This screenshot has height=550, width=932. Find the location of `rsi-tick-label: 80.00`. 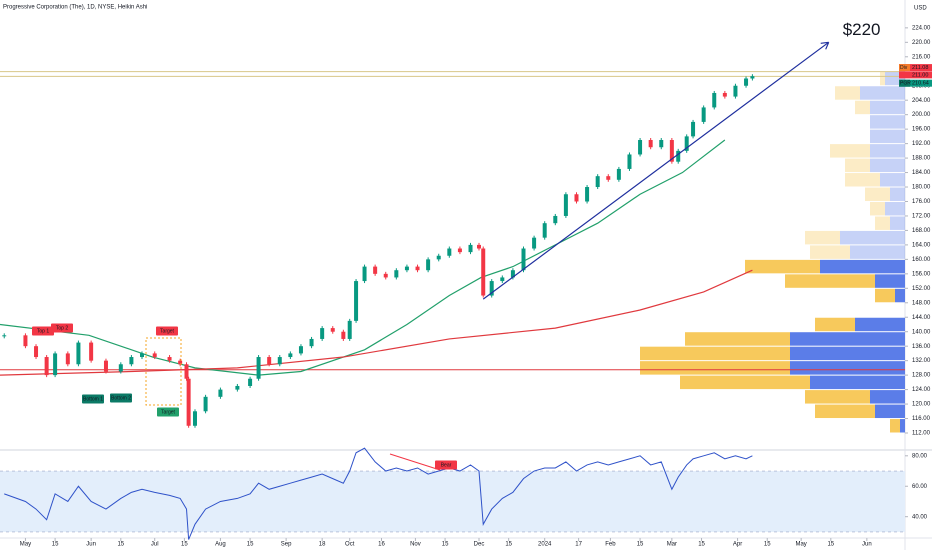

rsi-tick-label: 80.00 is located at coordinates (920, 456).